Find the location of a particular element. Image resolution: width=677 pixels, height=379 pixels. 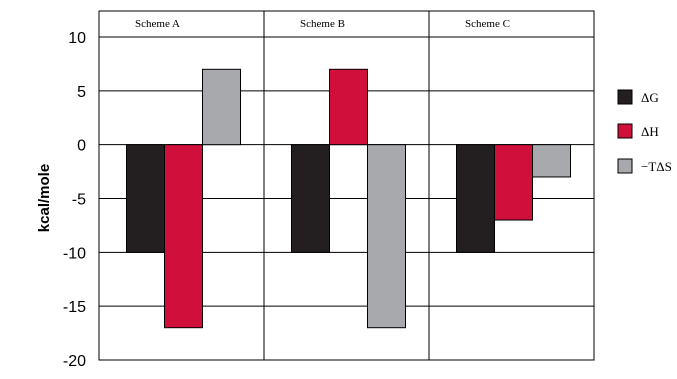

scheme-labels: Scheme A Scheme B Scheme C is located at coordinates (322, 24).